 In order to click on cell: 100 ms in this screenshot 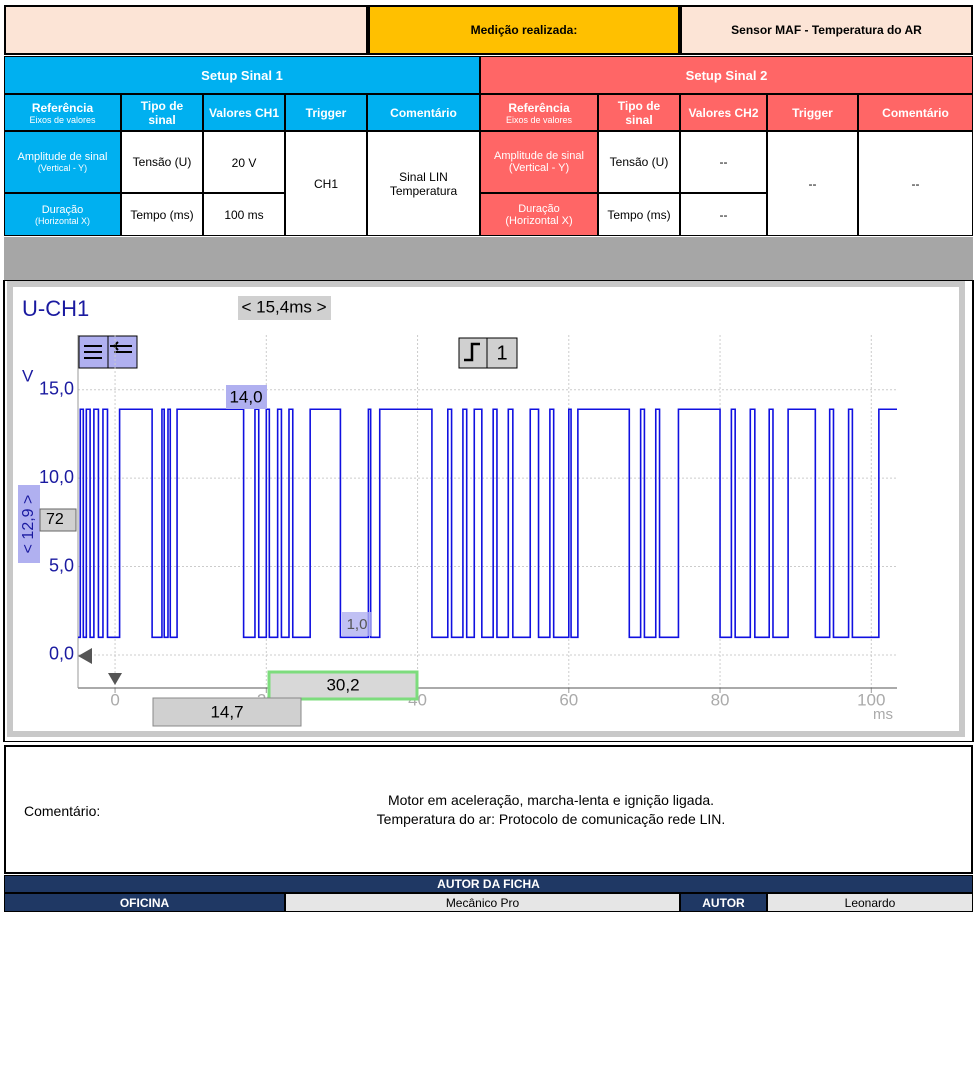, I will do `click(244, 214)`.